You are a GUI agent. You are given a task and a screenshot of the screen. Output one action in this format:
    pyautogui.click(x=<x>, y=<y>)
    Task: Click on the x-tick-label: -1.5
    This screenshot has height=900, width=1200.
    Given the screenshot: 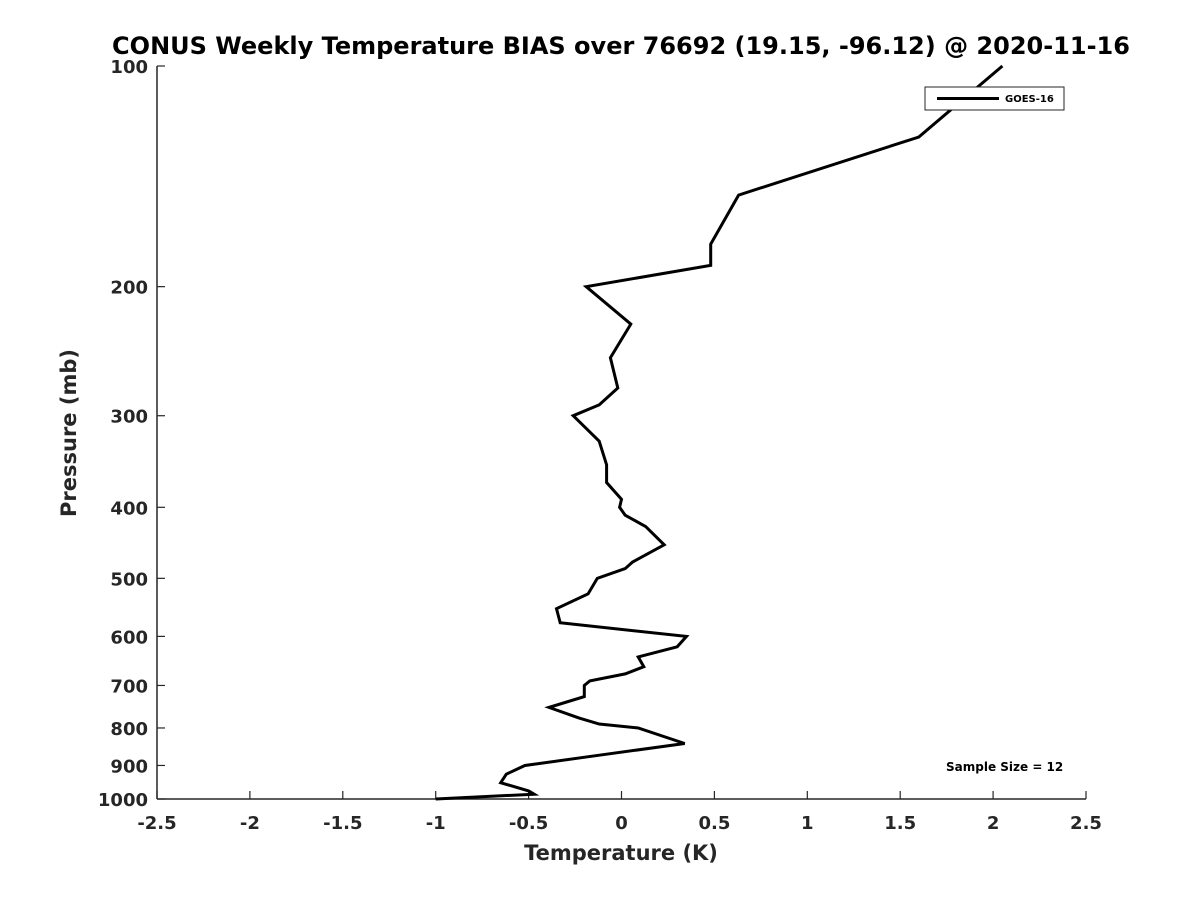 What is the action you would take?
    pyautogui.click(x=342, y=823)
    